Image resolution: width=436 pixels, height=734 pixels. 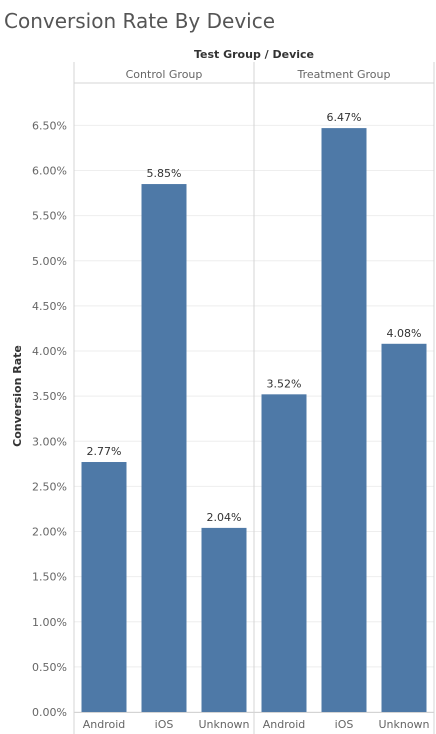 I want to click on y-tick-label: 6.00%, so click(x=49, y=171).